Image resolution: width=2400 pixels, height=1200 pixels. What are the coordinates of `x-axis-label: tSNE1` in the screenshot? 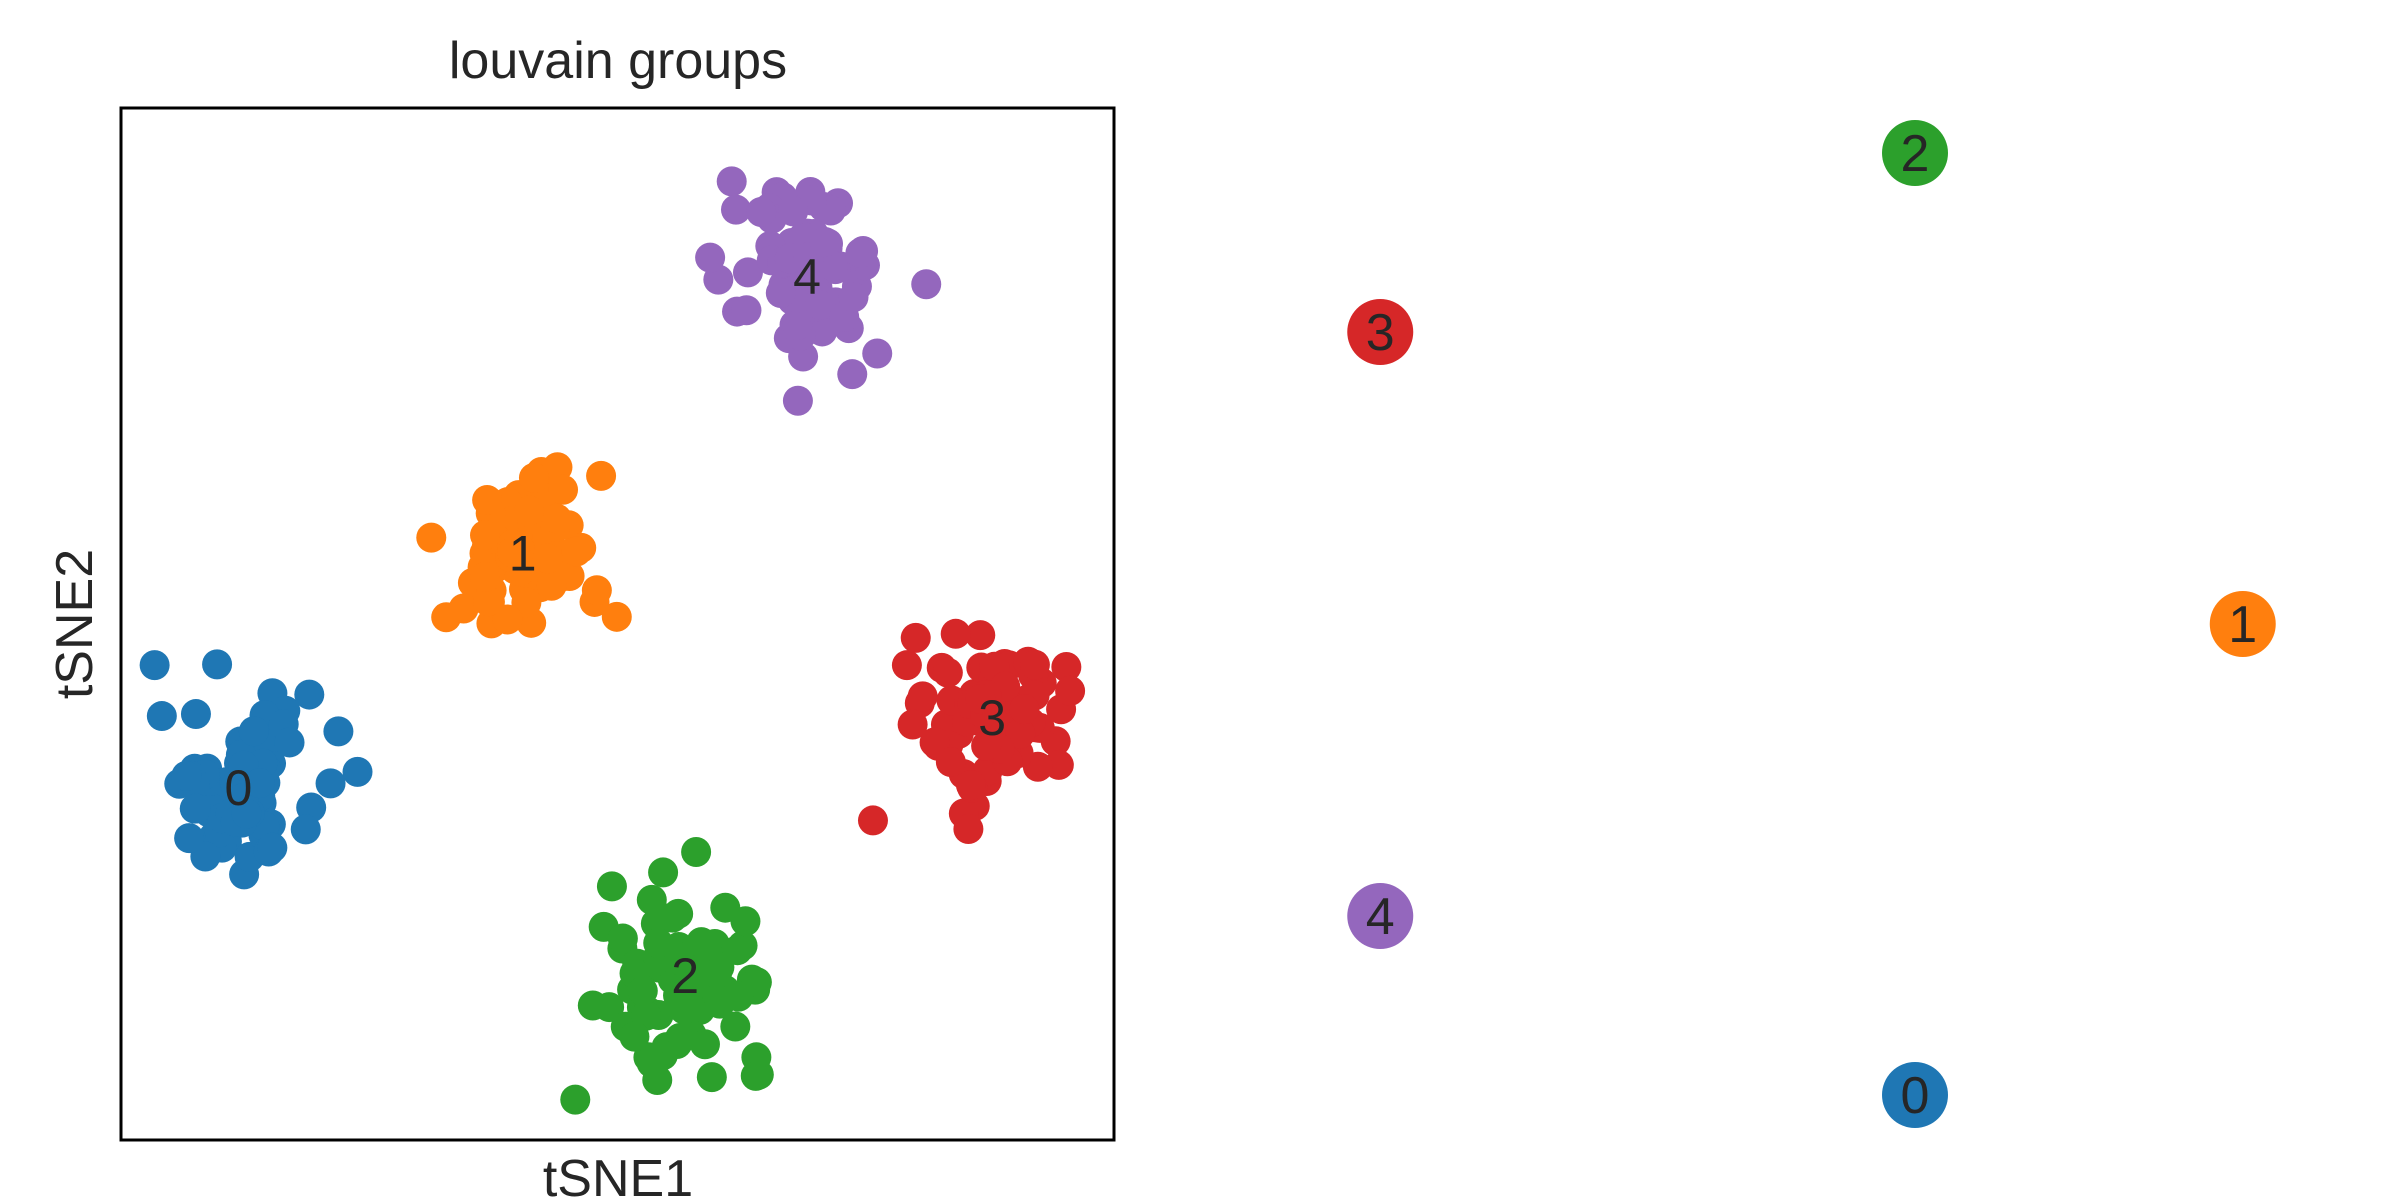 It's located at (618, 1175).